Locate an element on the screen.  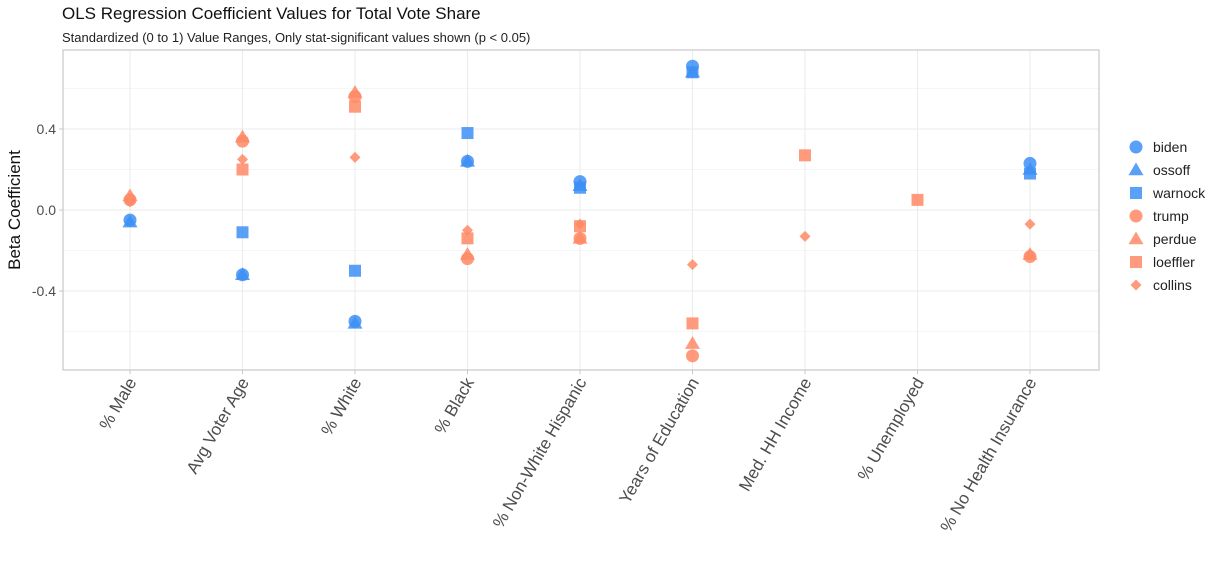
x-tick-label: % Unemployed is located at coordinates (891, 429).